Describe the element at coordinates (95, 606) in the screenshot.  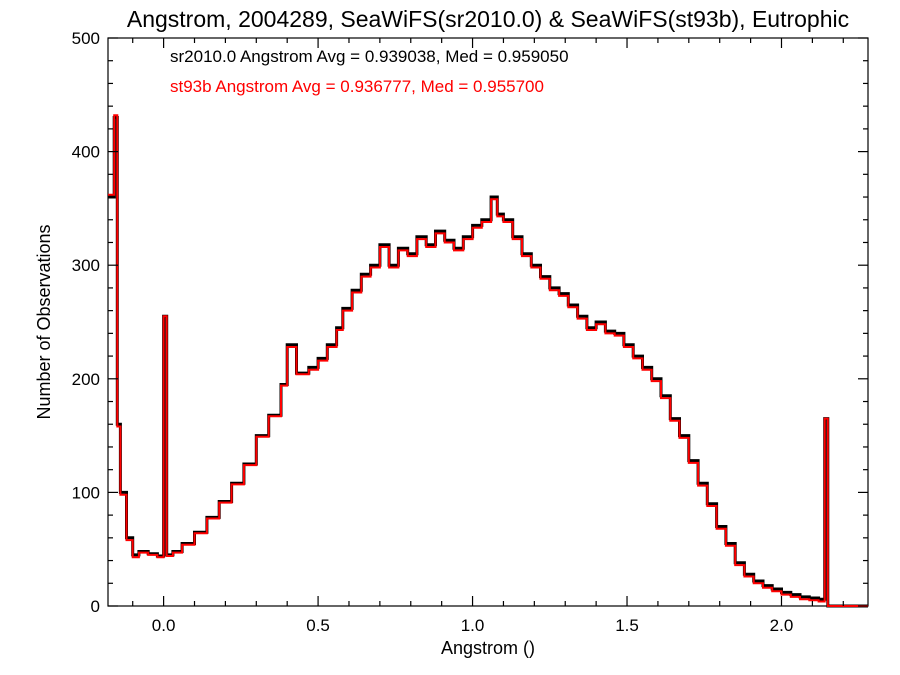
I see `y-tick-label: 0` at that location.